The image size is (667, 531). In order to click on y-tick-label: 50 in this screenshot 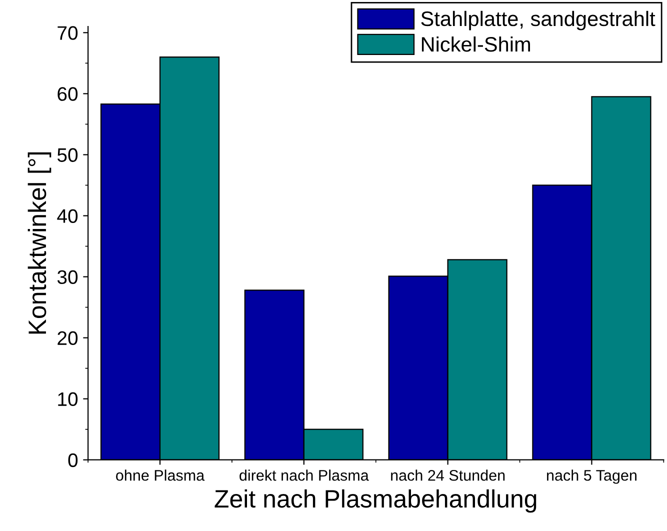, I will do `click(67, 155)`.